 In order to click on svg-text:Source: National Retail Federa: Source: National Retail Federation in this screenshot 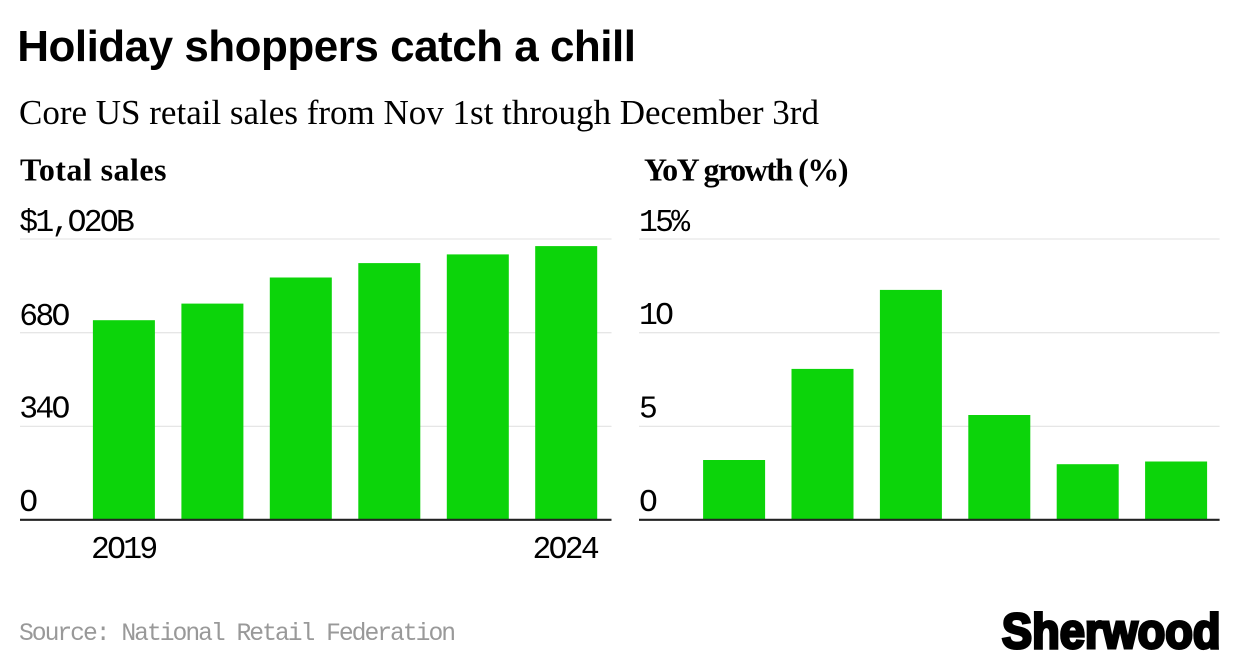, I will do `click(236, 634)`.